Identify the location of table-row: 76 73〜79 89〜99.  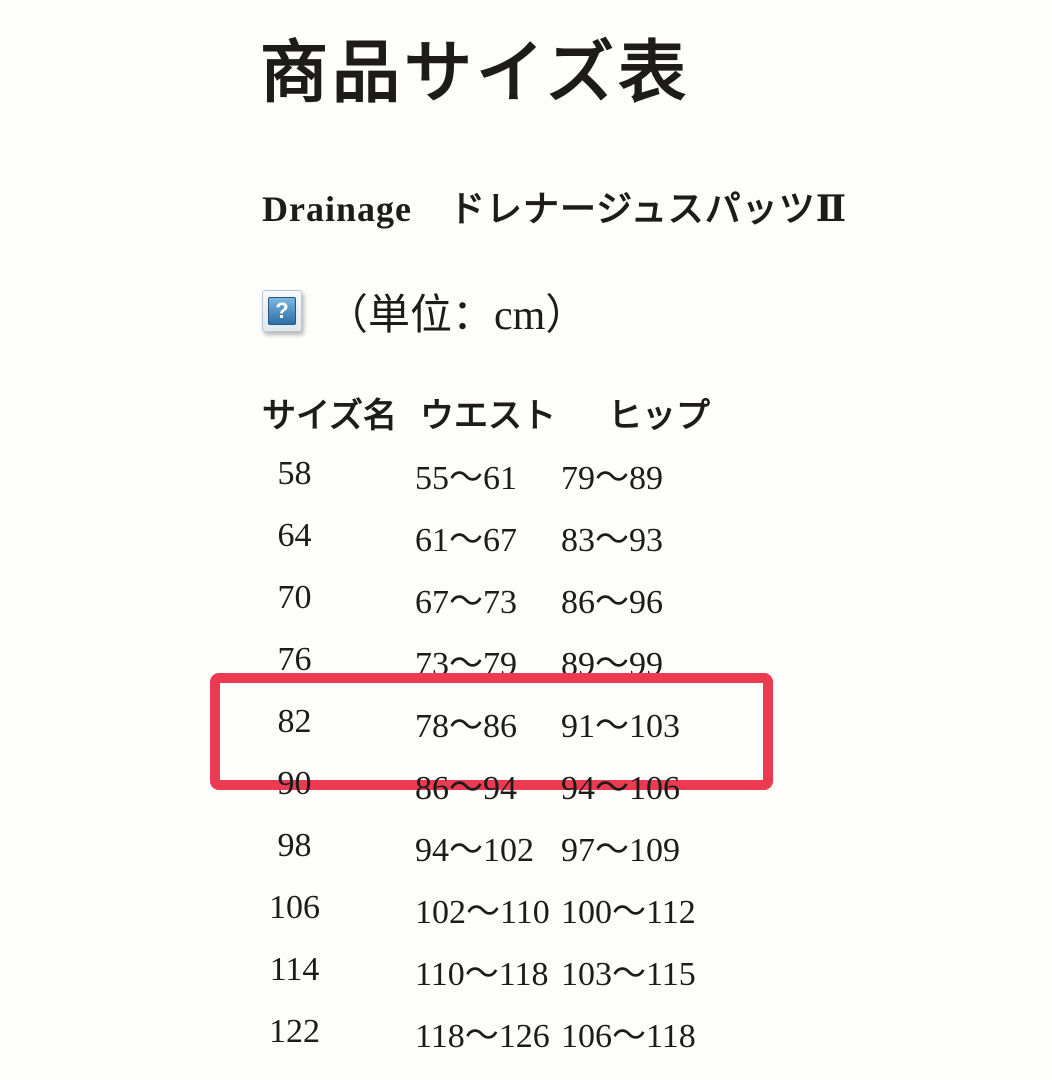
(542, 660).